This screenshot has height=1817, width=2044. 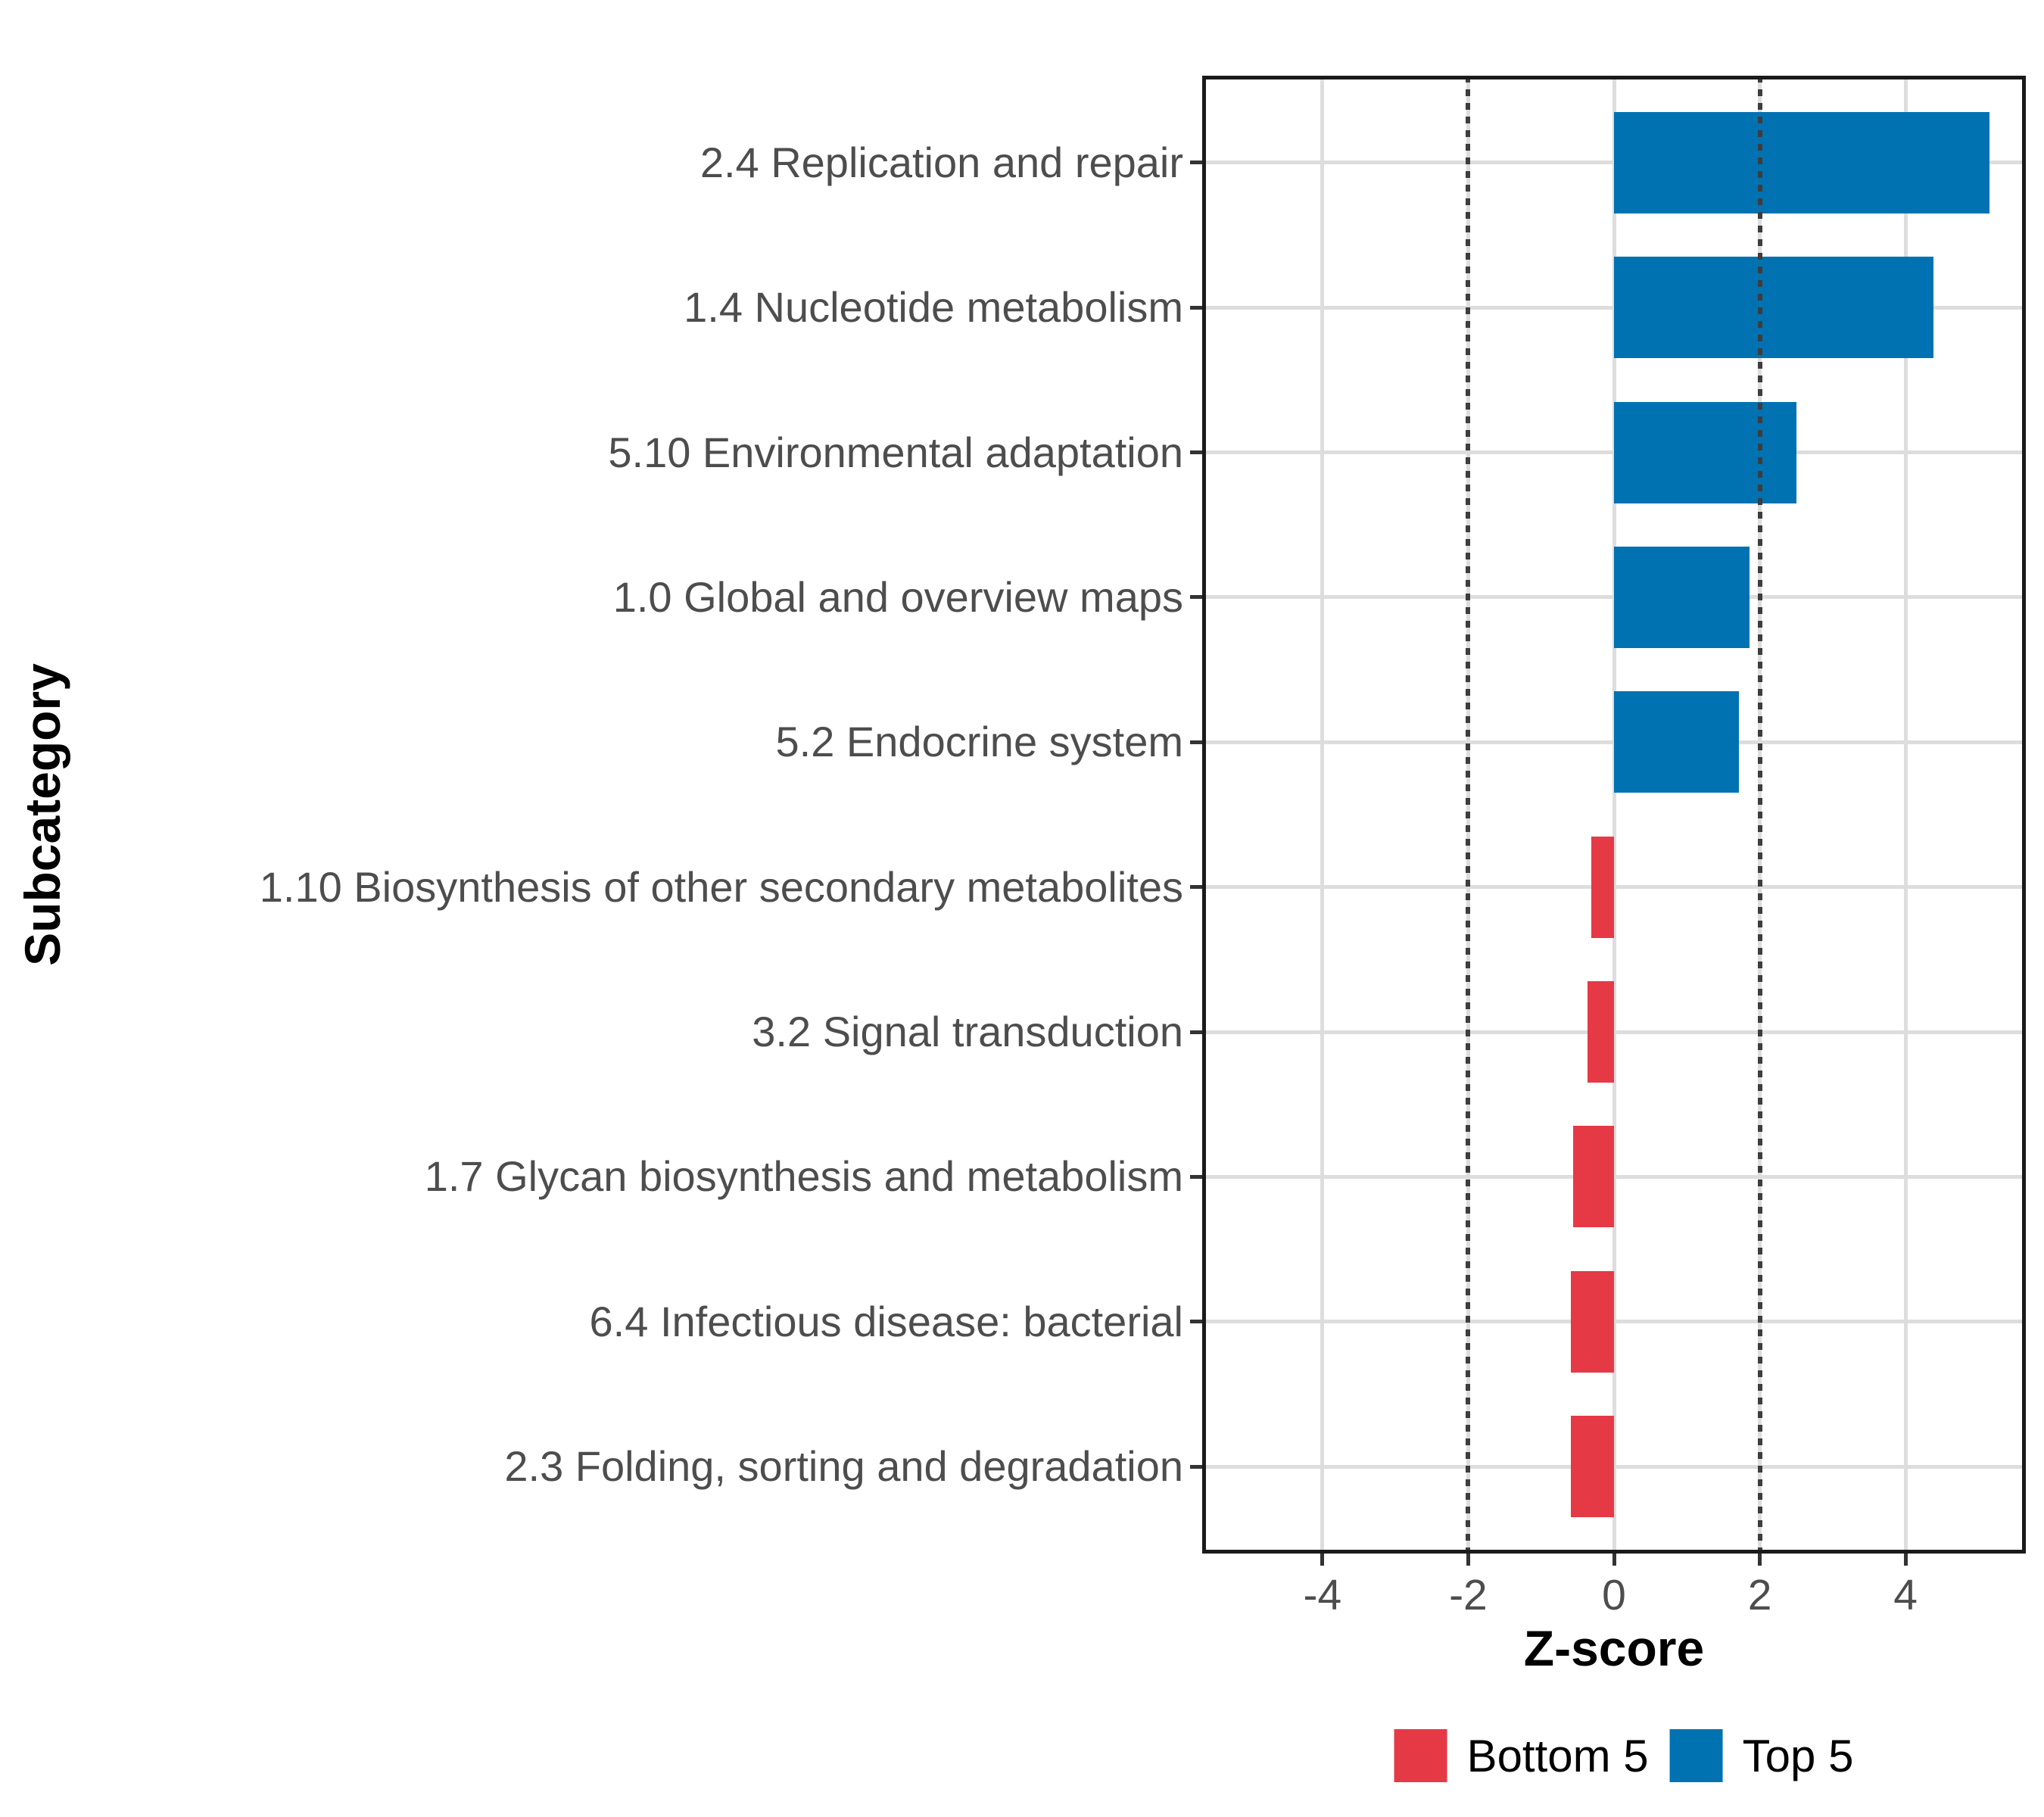 I want to click on legend: Bottom 5 Top 5, so click(x=1624, y=1755).